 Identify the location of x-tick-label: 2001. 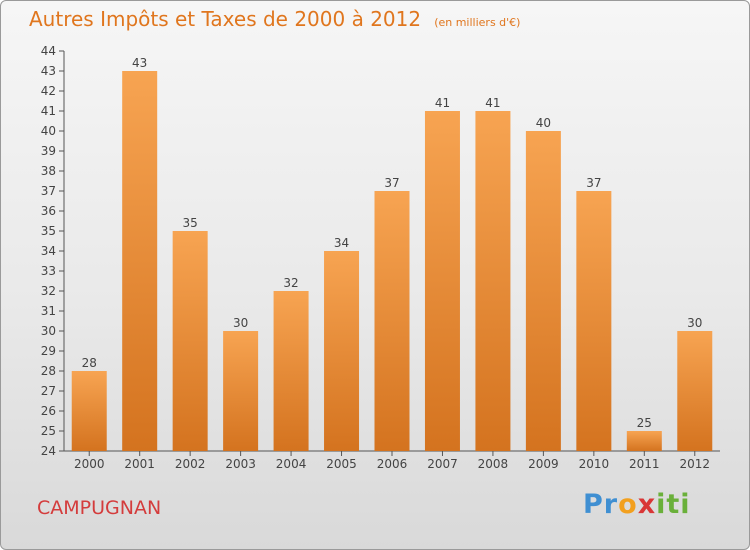
(139, 464).